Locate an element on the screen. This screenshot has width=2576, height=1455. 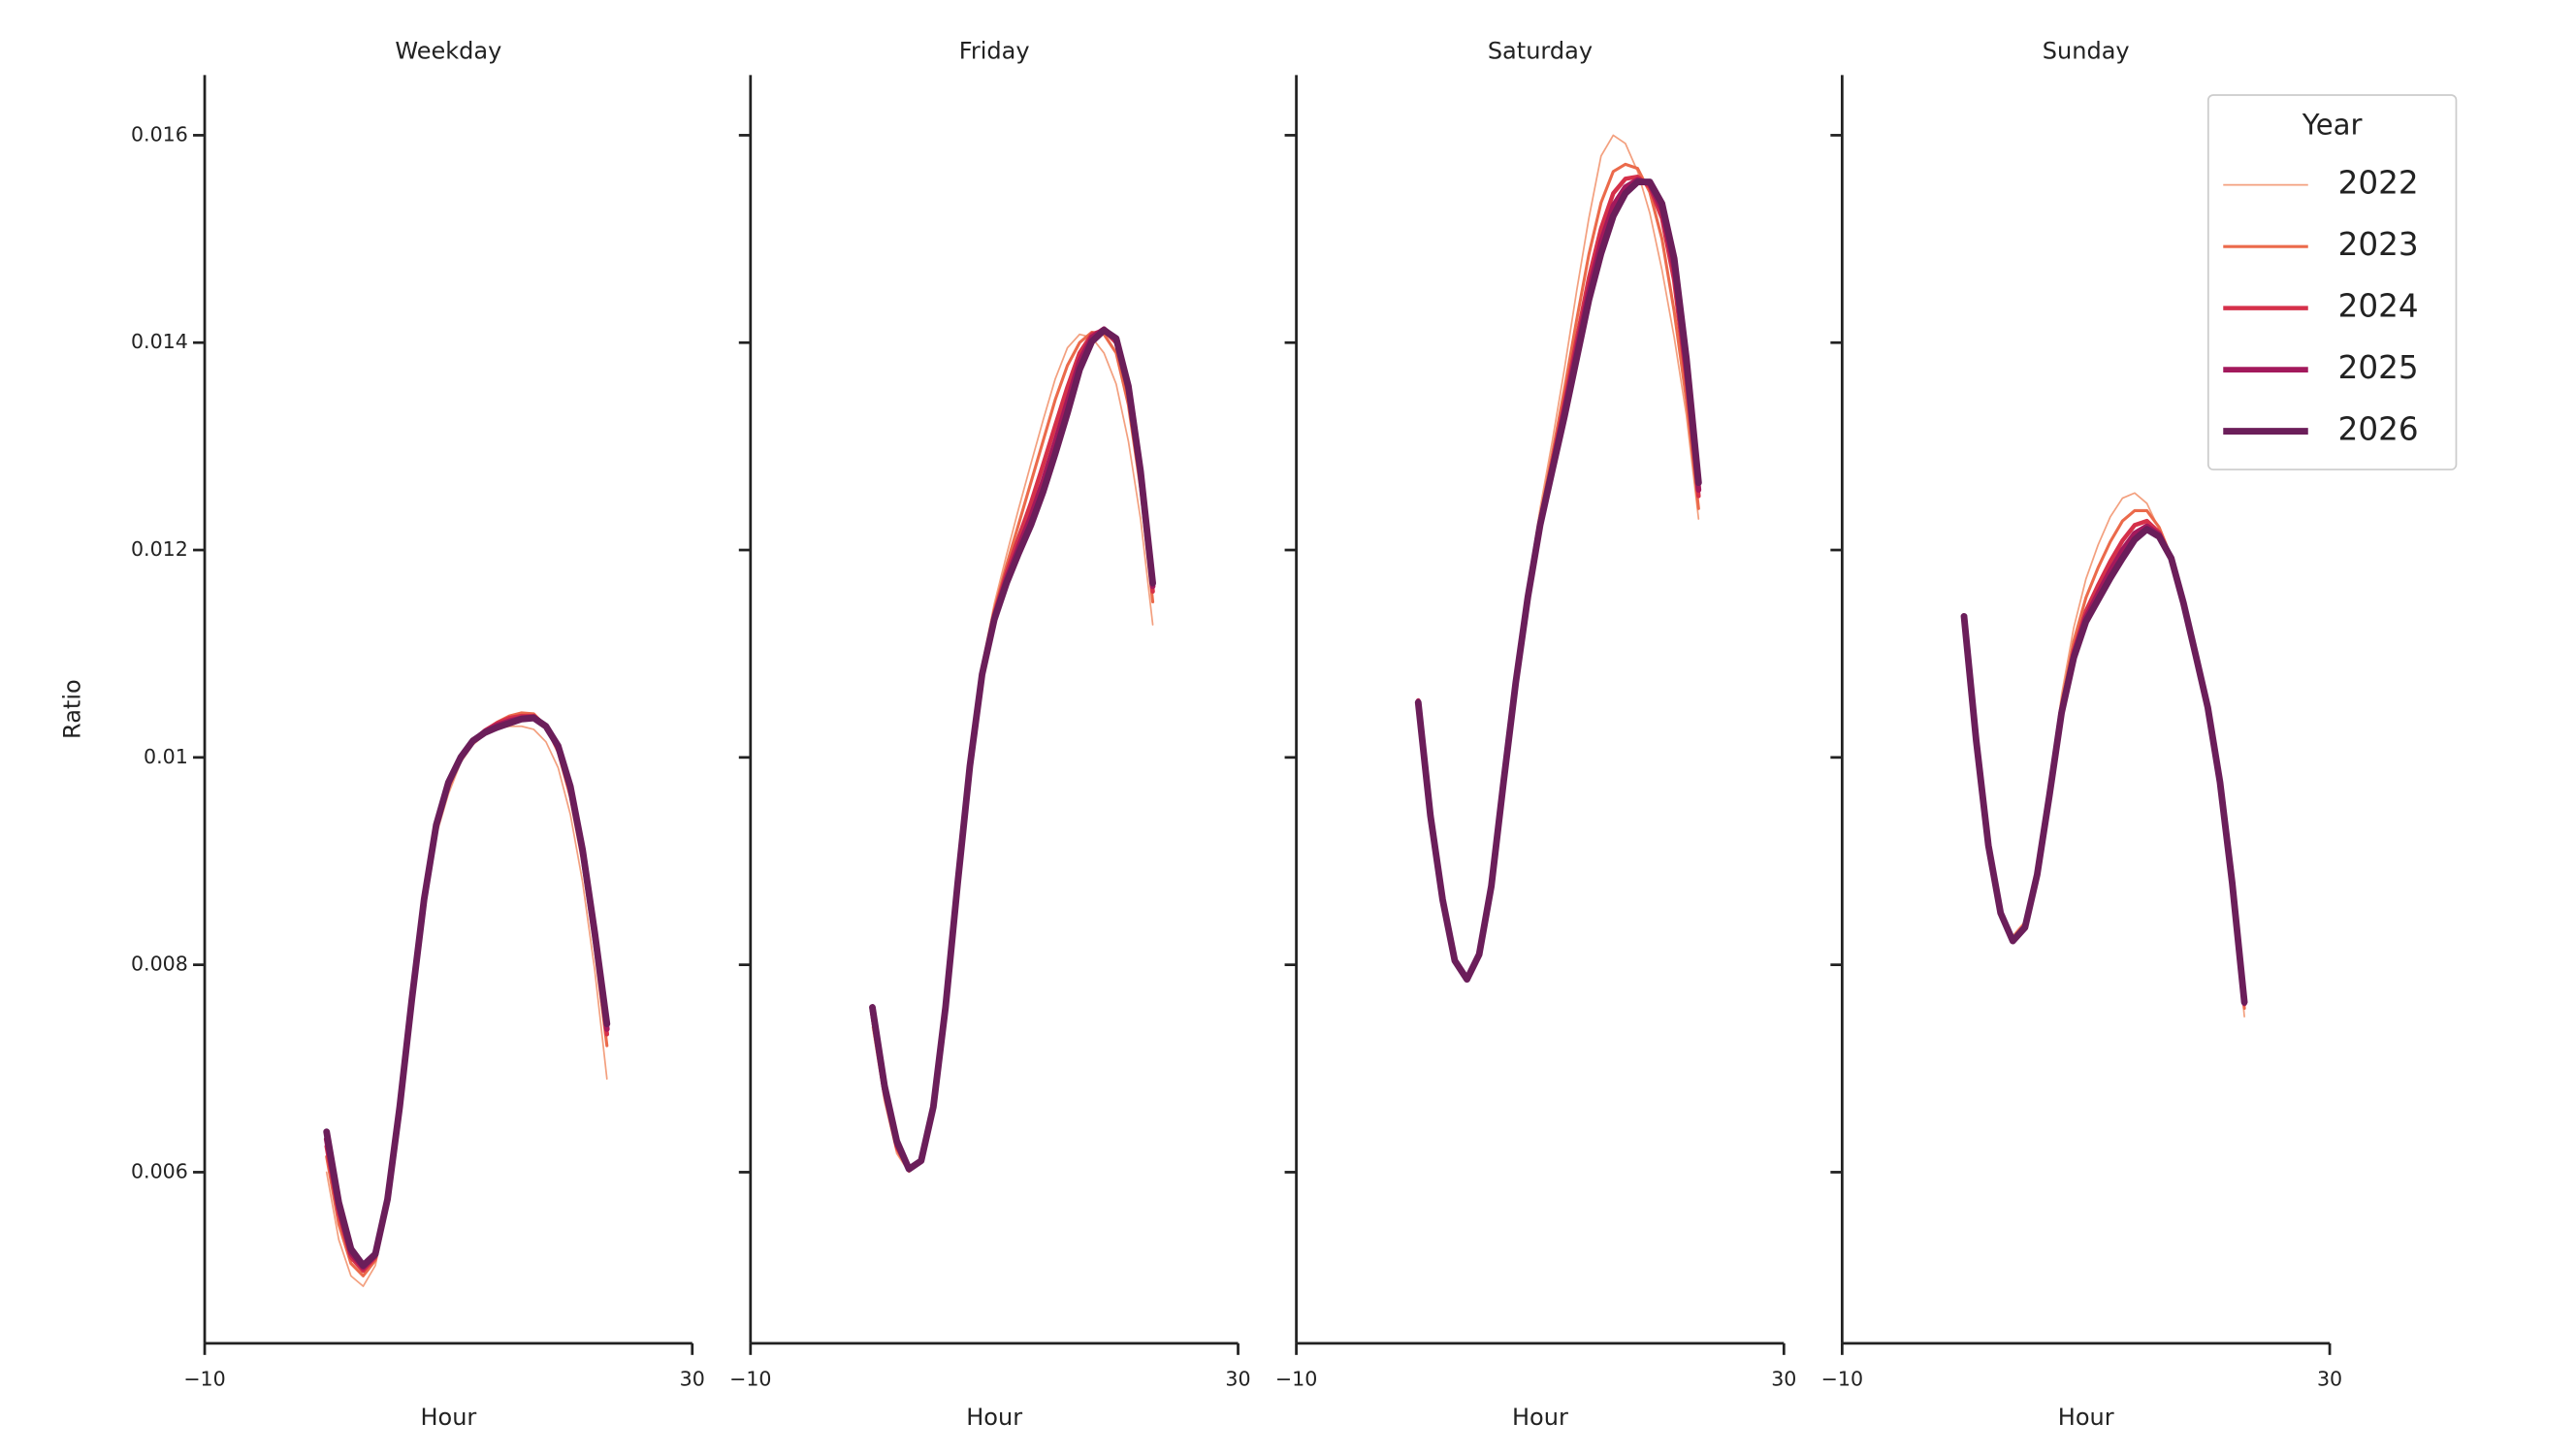
y-tick-label: 0.01 is located at coordinates (166, 756).